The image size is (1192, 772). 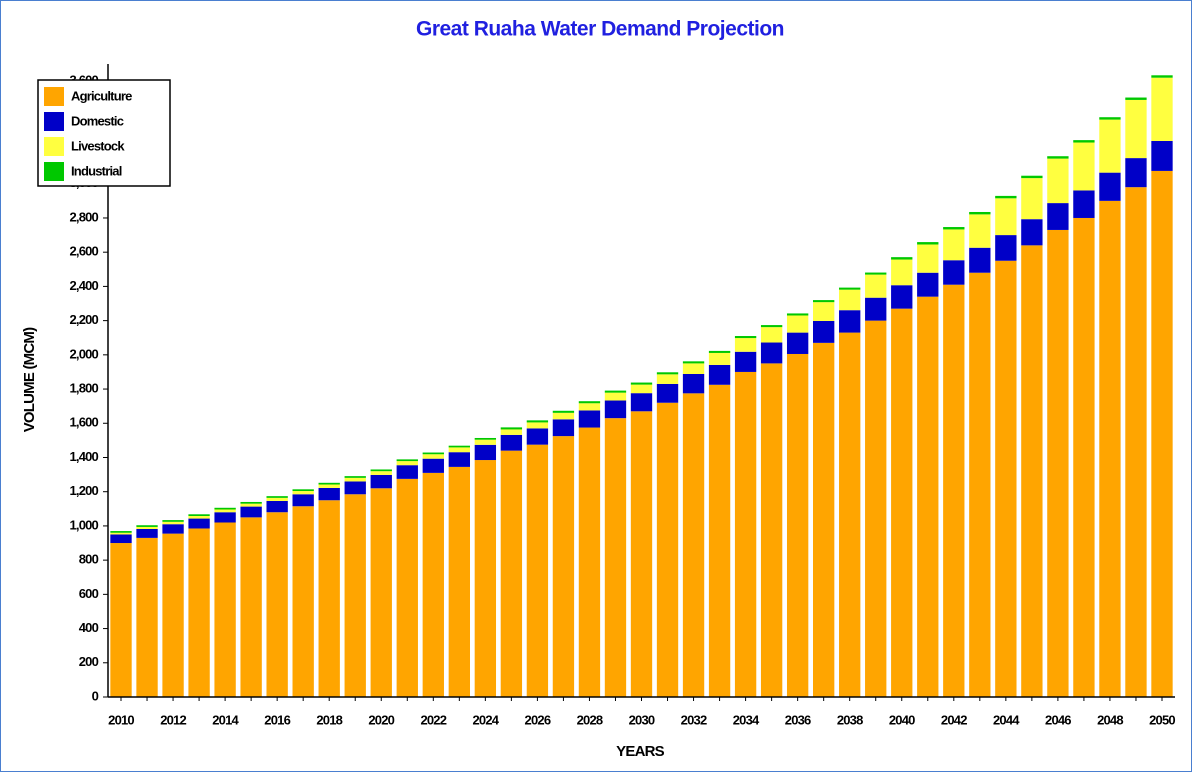 What do you see at coordinates (83, 387) in the screenshot?
I see `y-tick-label: 1,800` at bounding box center [83, 387].